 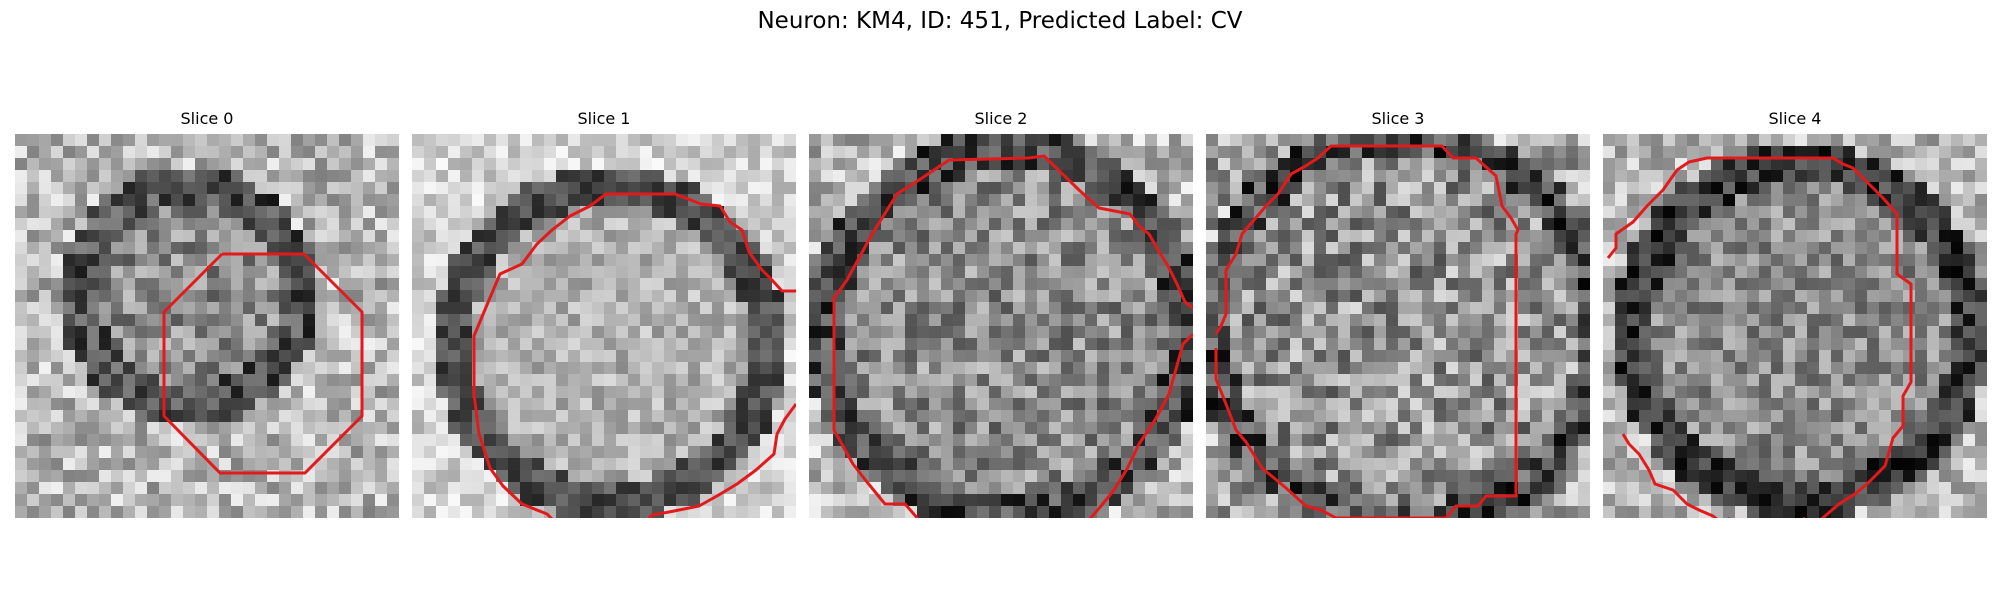 I want to click on slice-title-4: Slice 4, so click(x=1795, y=118).